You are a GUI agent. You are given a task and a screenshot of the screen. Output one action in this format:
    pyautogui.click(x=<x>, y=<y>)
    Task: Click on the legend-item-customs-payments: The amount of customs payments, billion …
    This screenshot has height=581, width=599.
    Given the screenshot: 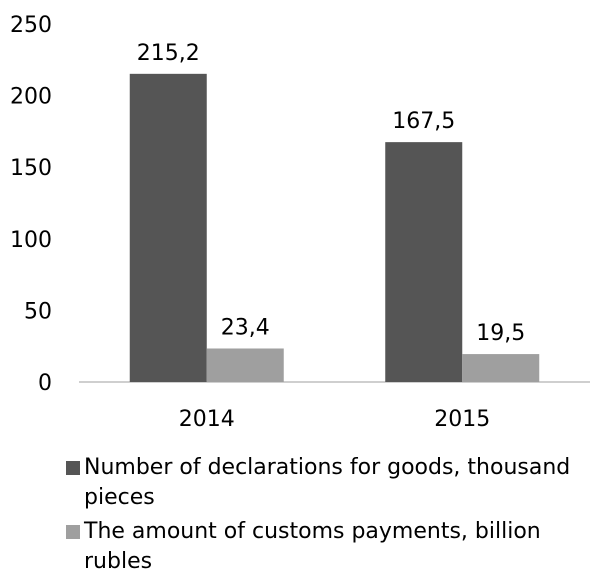 What is the action you would take?
    pyautogui.click(x=326, y=547)
    